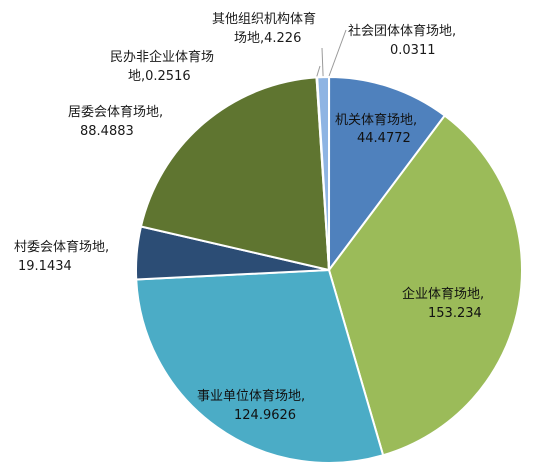 The width and height of the screenshot is (533, 468). I want to click on pie-slice-qita, so click(323, 173).